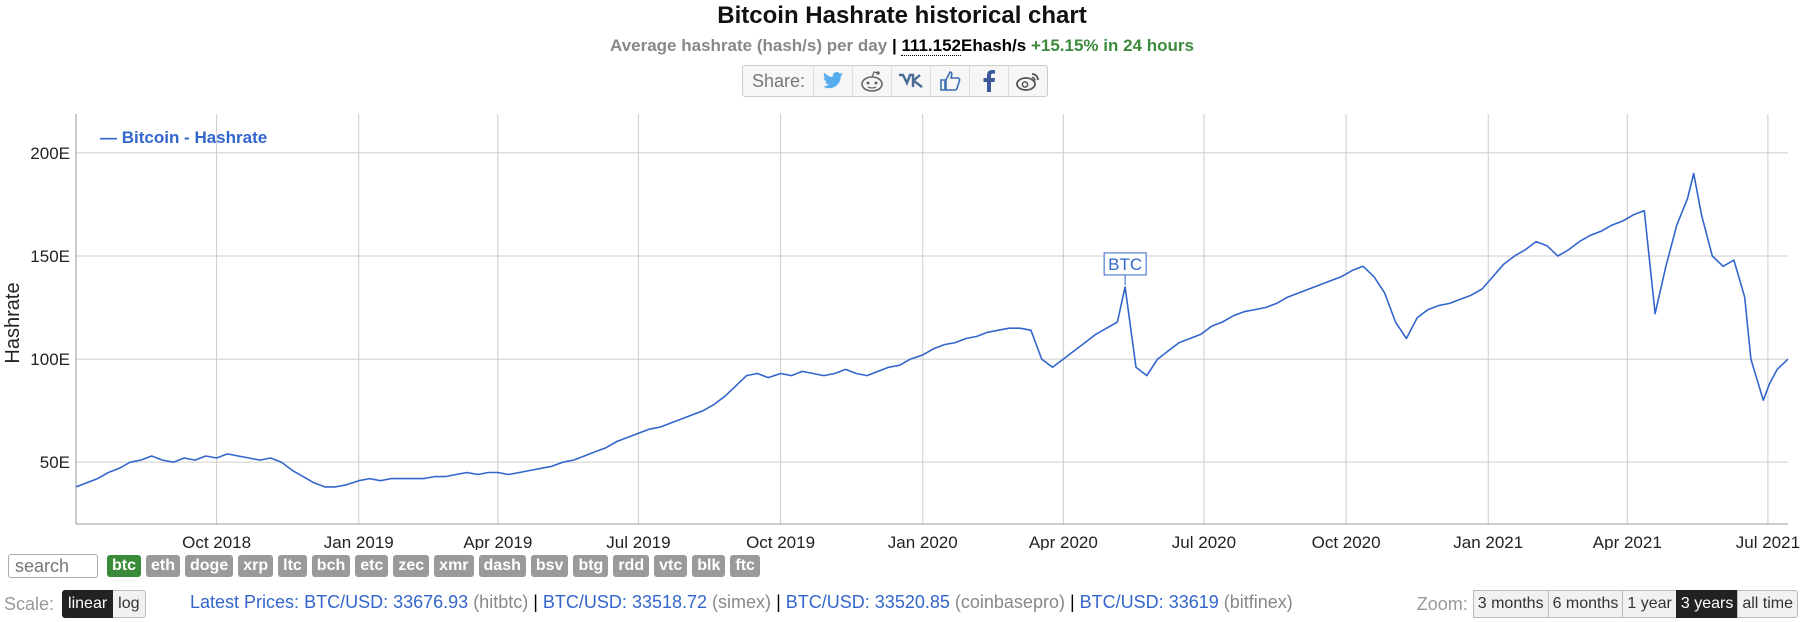 The image size is (1804, 622). I want to click on like-icon, so click(950, 81).